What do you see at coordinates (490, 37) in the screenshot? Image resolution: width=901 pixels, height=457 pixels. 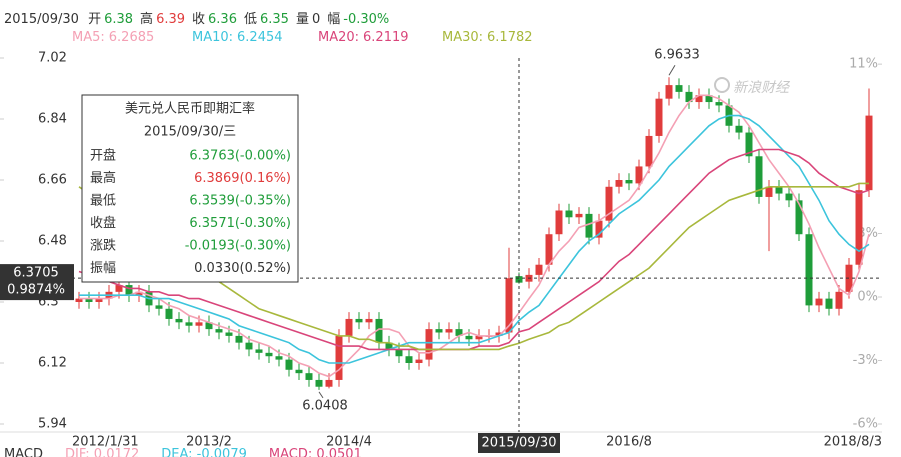 I see `legend-entry: MA30: 6.1782` at bounding box center [490, 37].